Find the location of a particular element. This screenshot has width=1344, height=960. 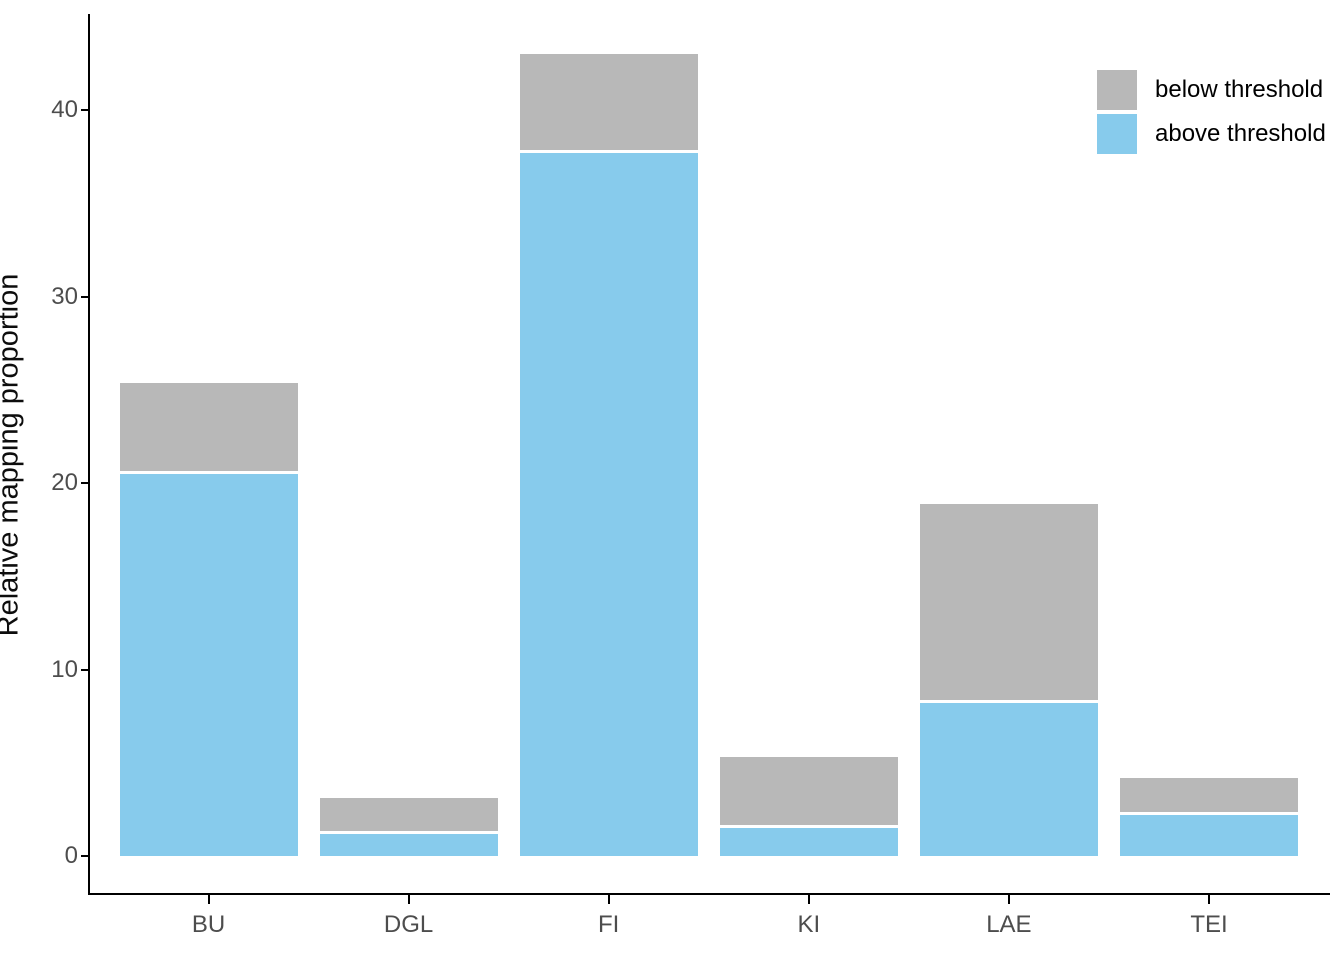

x-axis-line is located at coordinates (709, 894).